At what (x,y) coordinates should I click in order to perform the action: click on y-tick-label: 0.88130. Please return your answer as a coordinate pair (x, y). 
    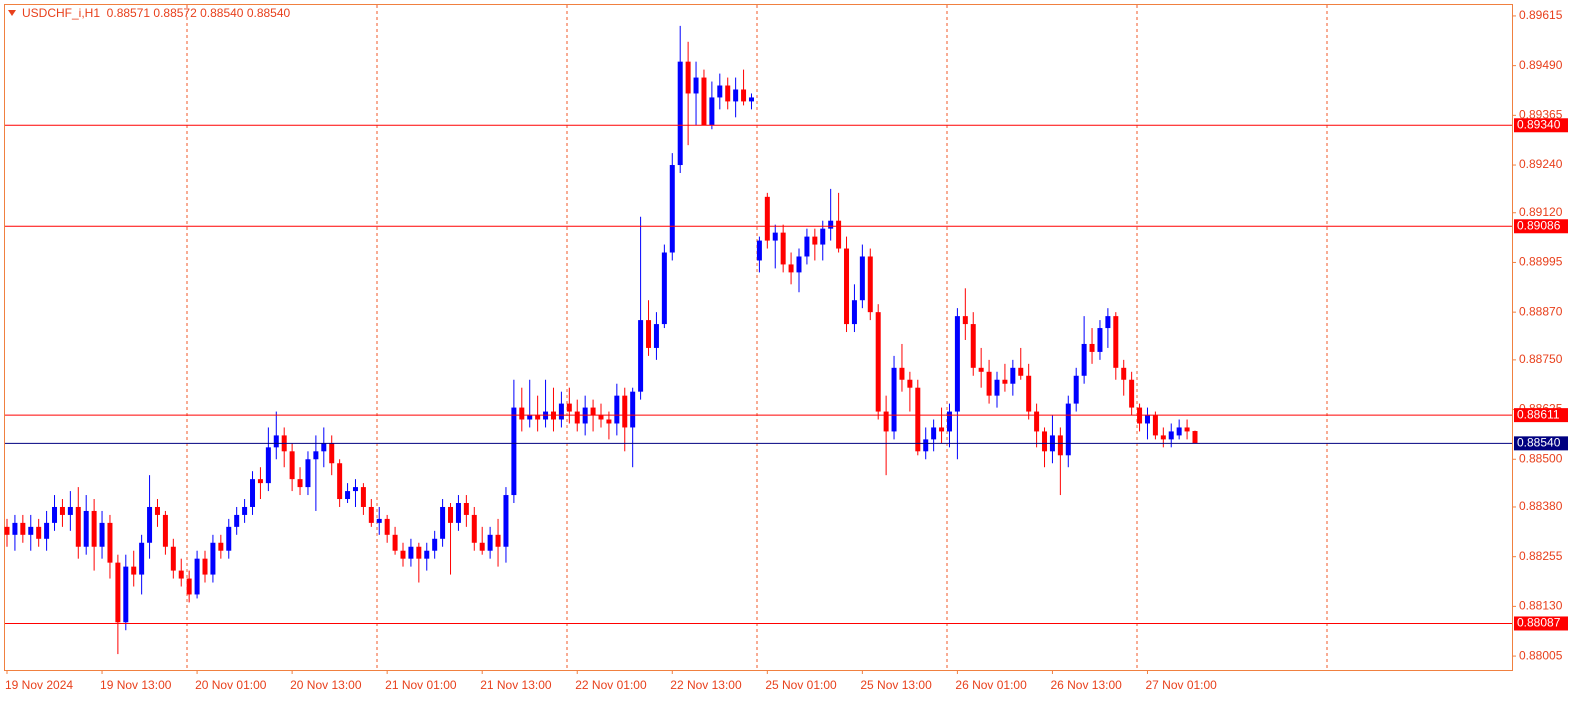
    Looking at the image, I should click on (1541, 606).